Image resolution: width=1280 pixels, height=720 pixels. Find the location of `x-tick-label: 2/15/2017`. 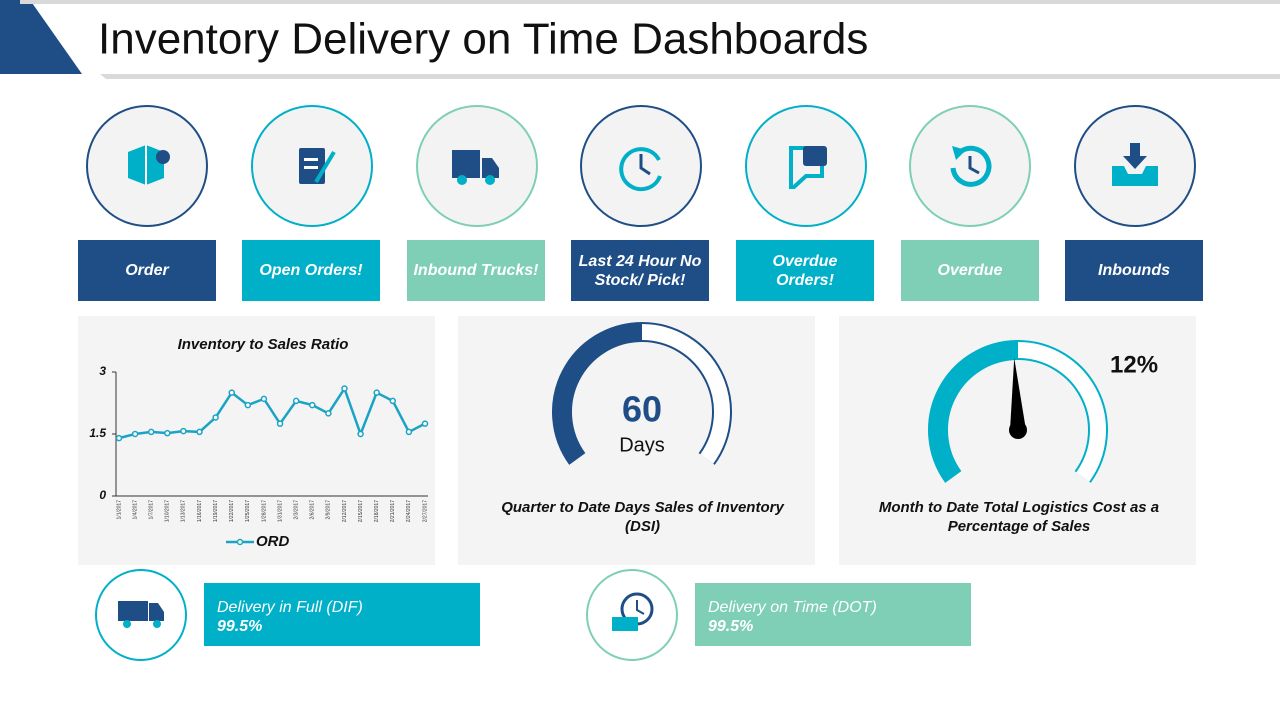

x-tick-label: 2/15/2017 is located at coordinates (361, 511).